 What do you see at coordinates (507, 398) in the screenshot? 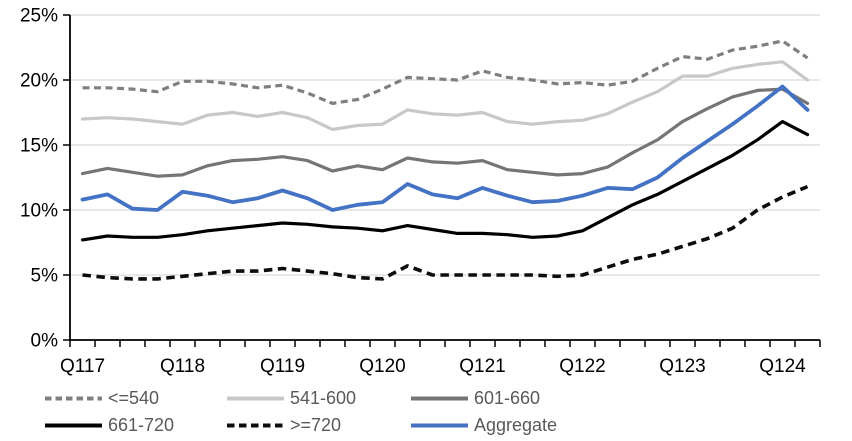
I see `legend-label-601-660: 601-660` at bounding box center [507, 398].